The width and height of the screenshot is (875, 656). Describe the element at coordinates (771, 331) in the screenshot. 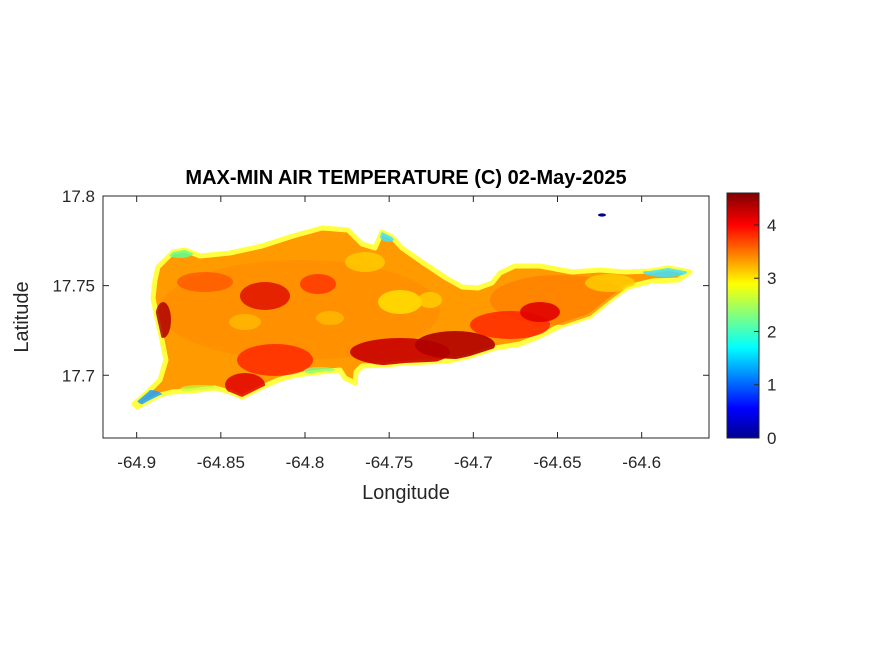

I see `colorbar-tick-label: 2` at that location.